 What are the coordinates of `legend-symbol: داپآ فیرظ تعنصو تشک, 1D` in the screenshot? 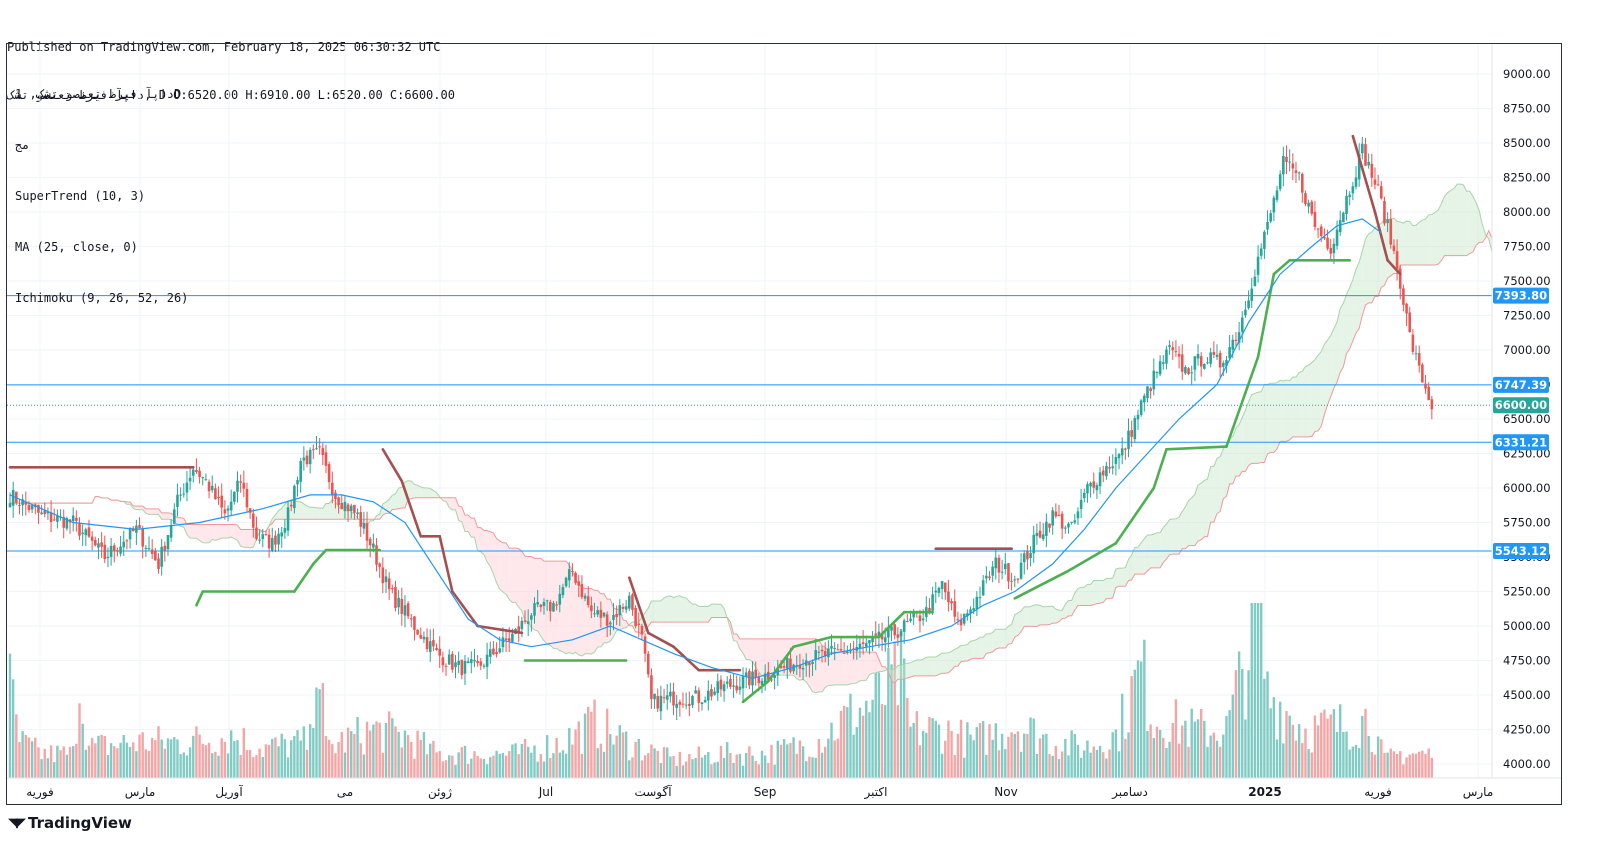 It's located at (98, 94).